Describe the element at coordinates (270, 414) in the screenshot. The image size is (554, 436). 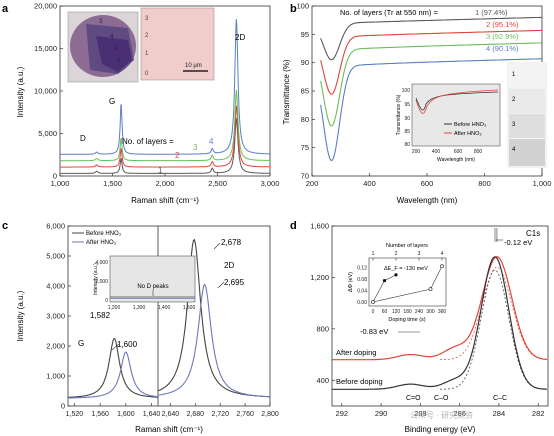
I see `x-tick-label-c: 2,800` at that location.